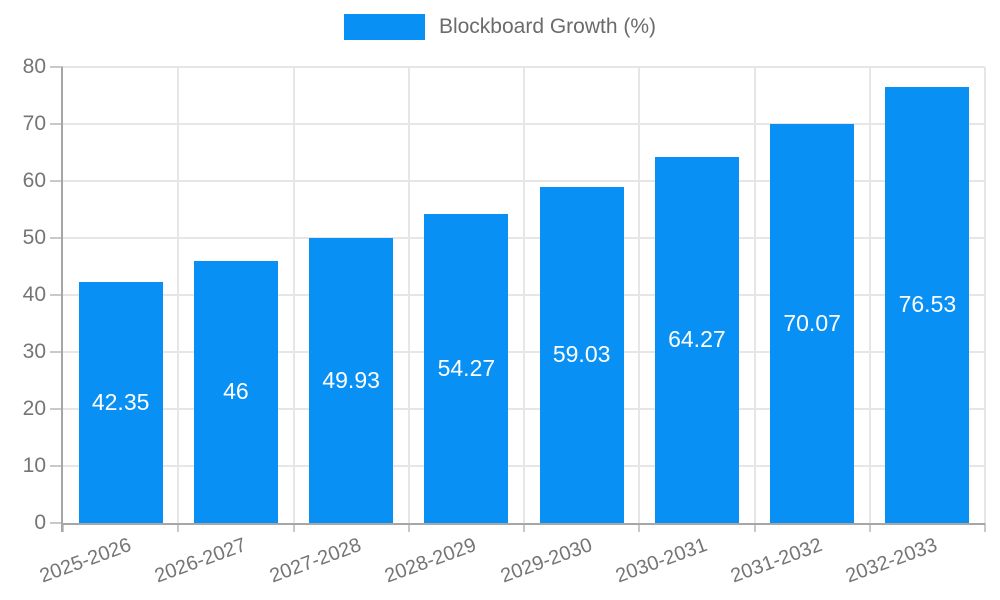  I want to click on bar: 64.27, so click(696, 339).